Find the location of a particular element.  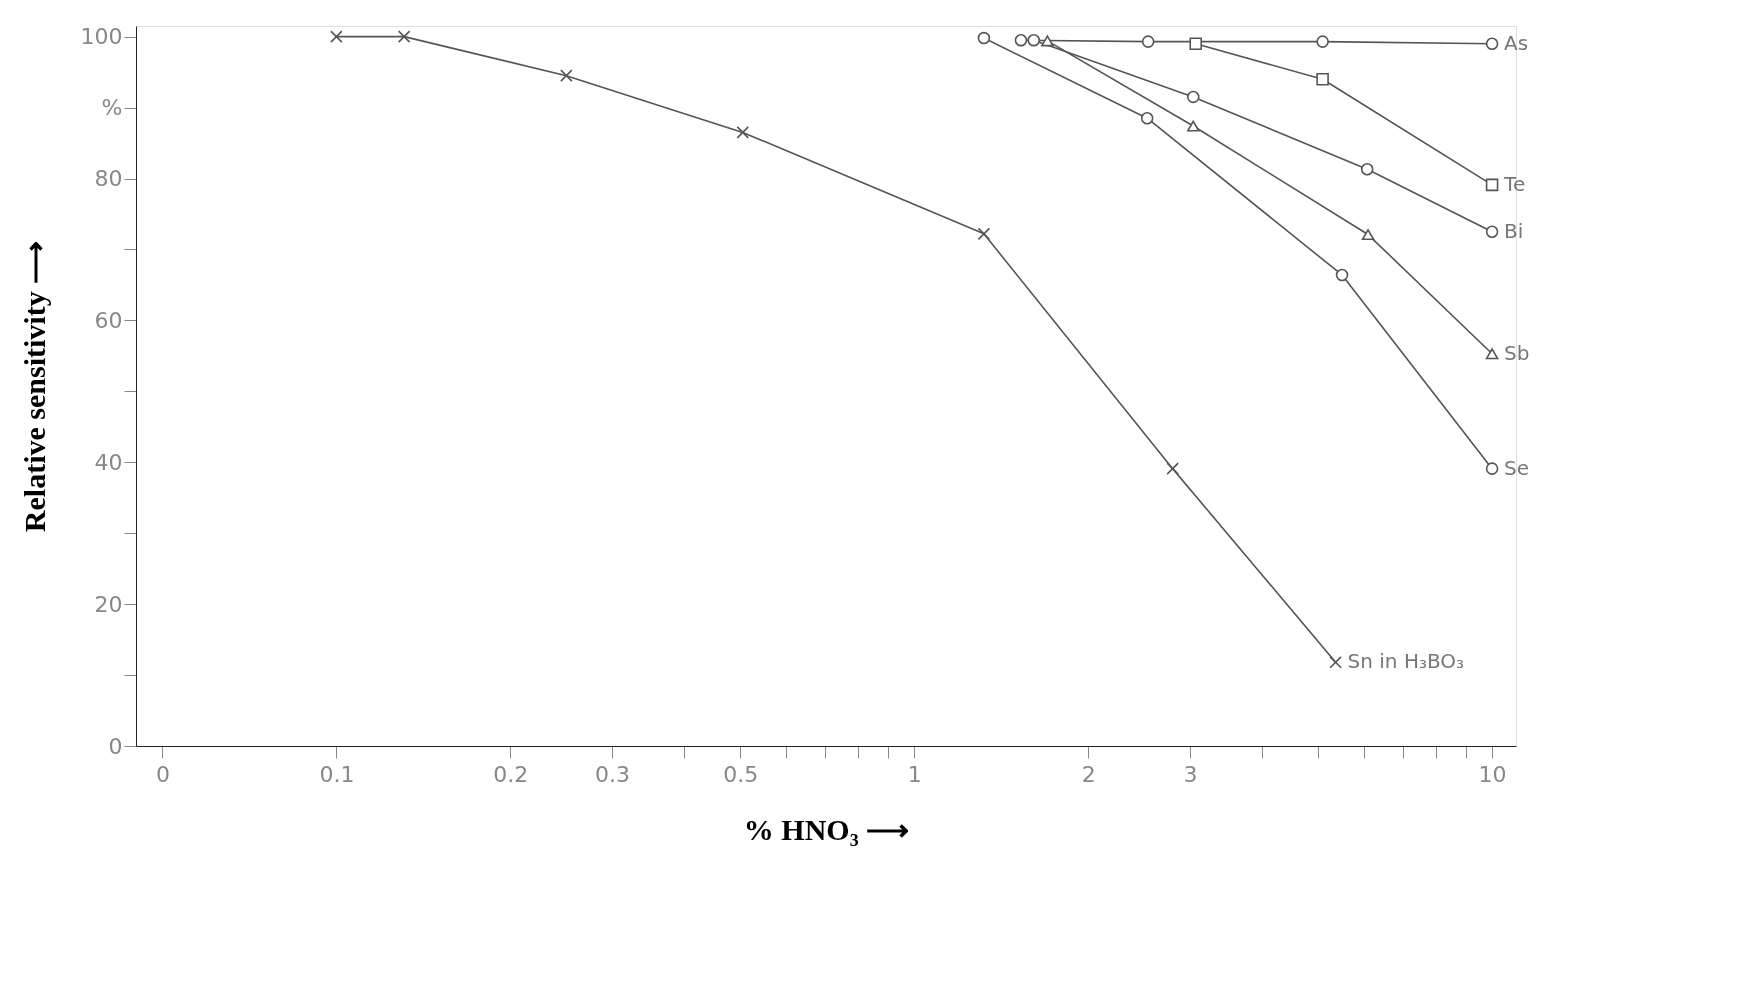

x-tick-label: 0.3 is located at coordinates (613, 774).